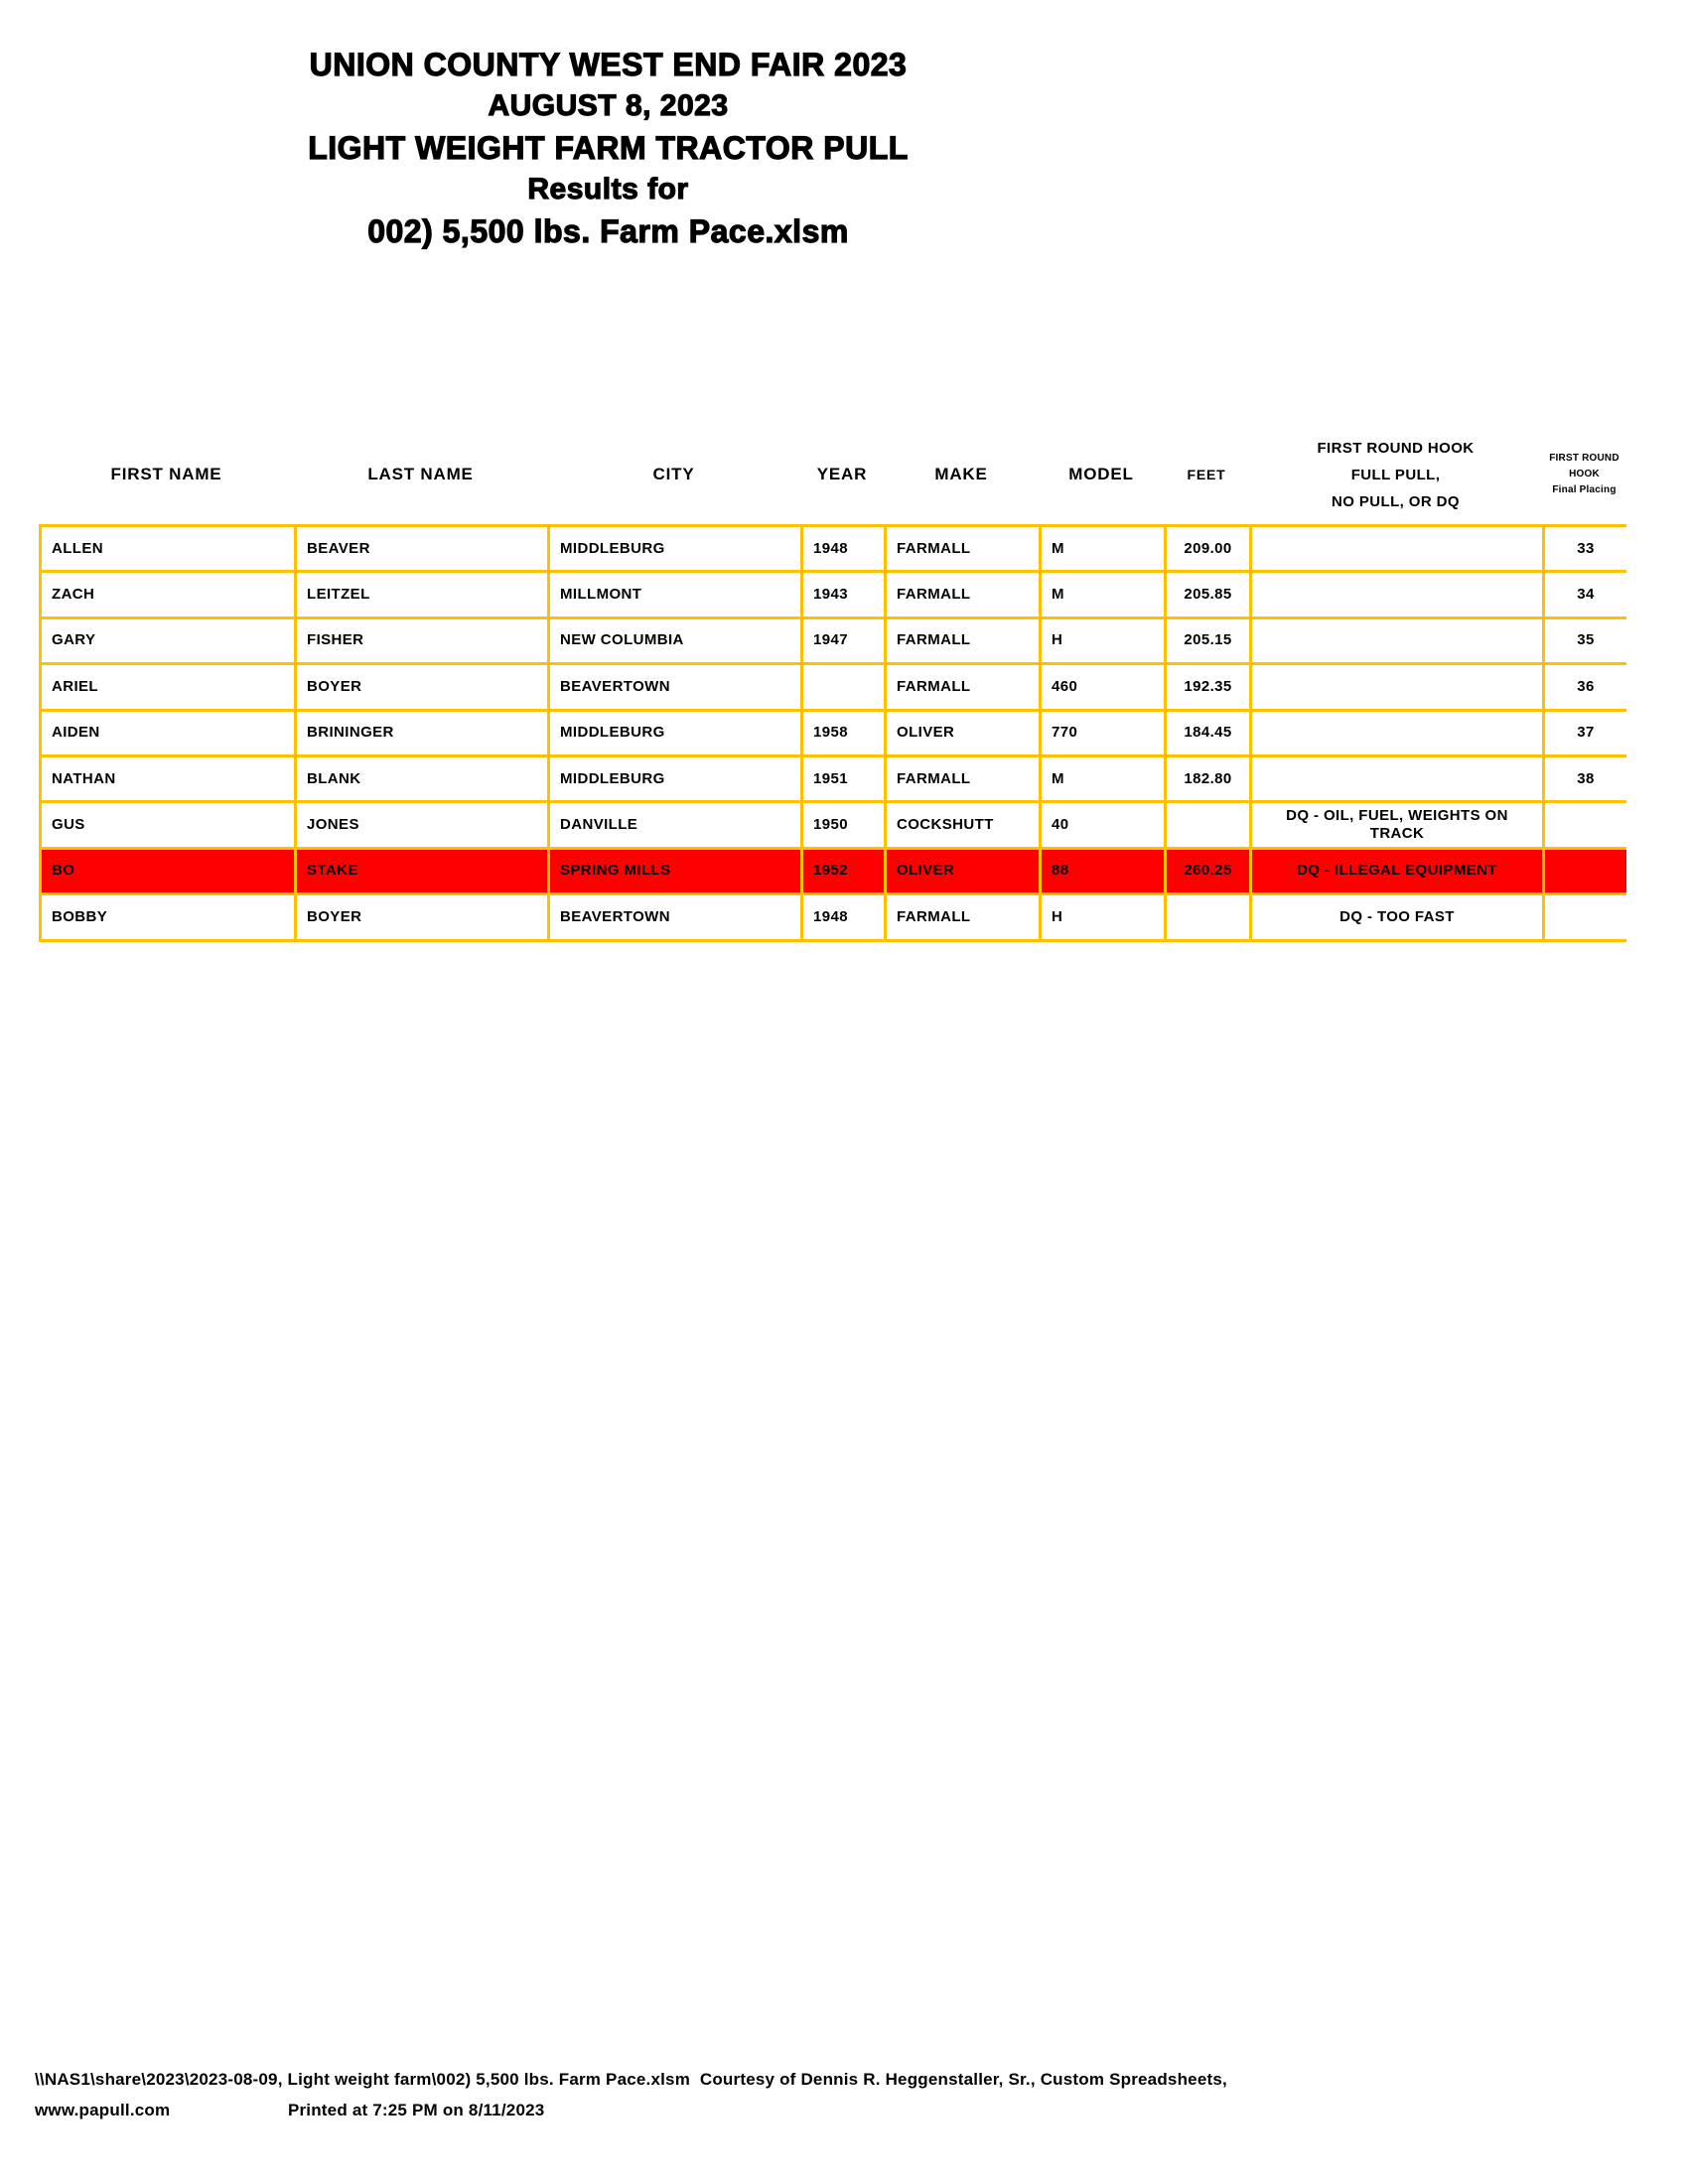 The height and width of the screenshot is (2184, 1688). What do you see at coordinates (1206, 547) in the screenshot?
I see `cell-feet: 209.00` at bounding box center [1206, 547].